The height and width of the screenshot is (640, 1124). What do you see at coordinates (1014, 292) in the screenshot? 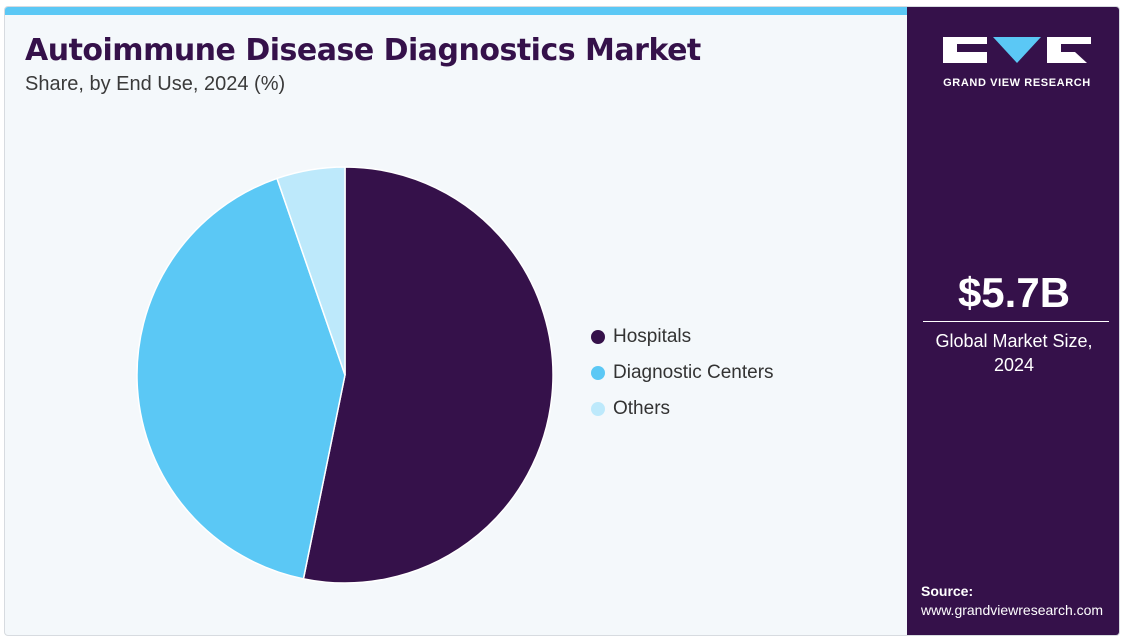
I see `market-size-value: $5.7B` at bounding box center [1014, 292].